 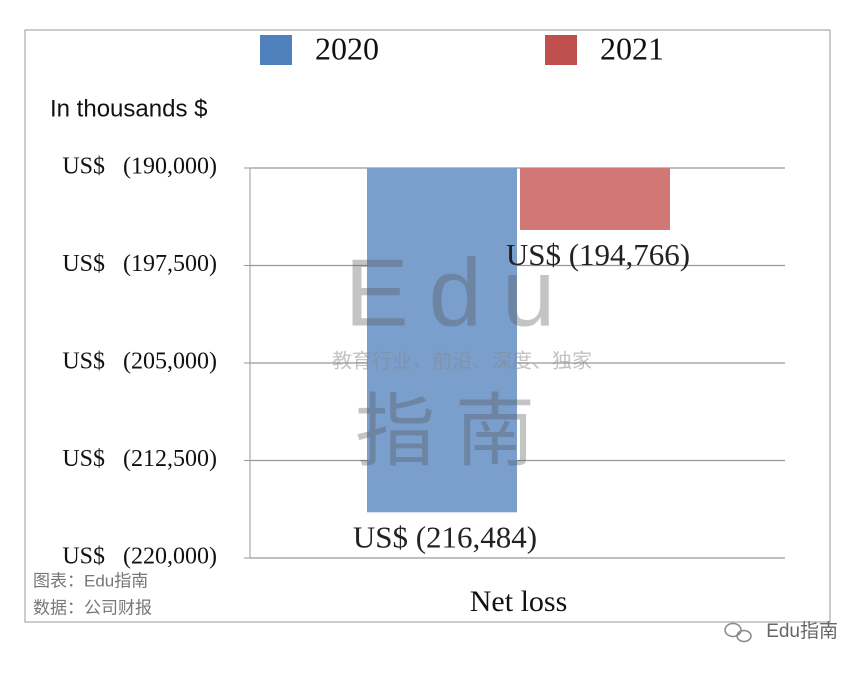 I want to click on watermark-logo: Edu, so click(x=460, y=292).